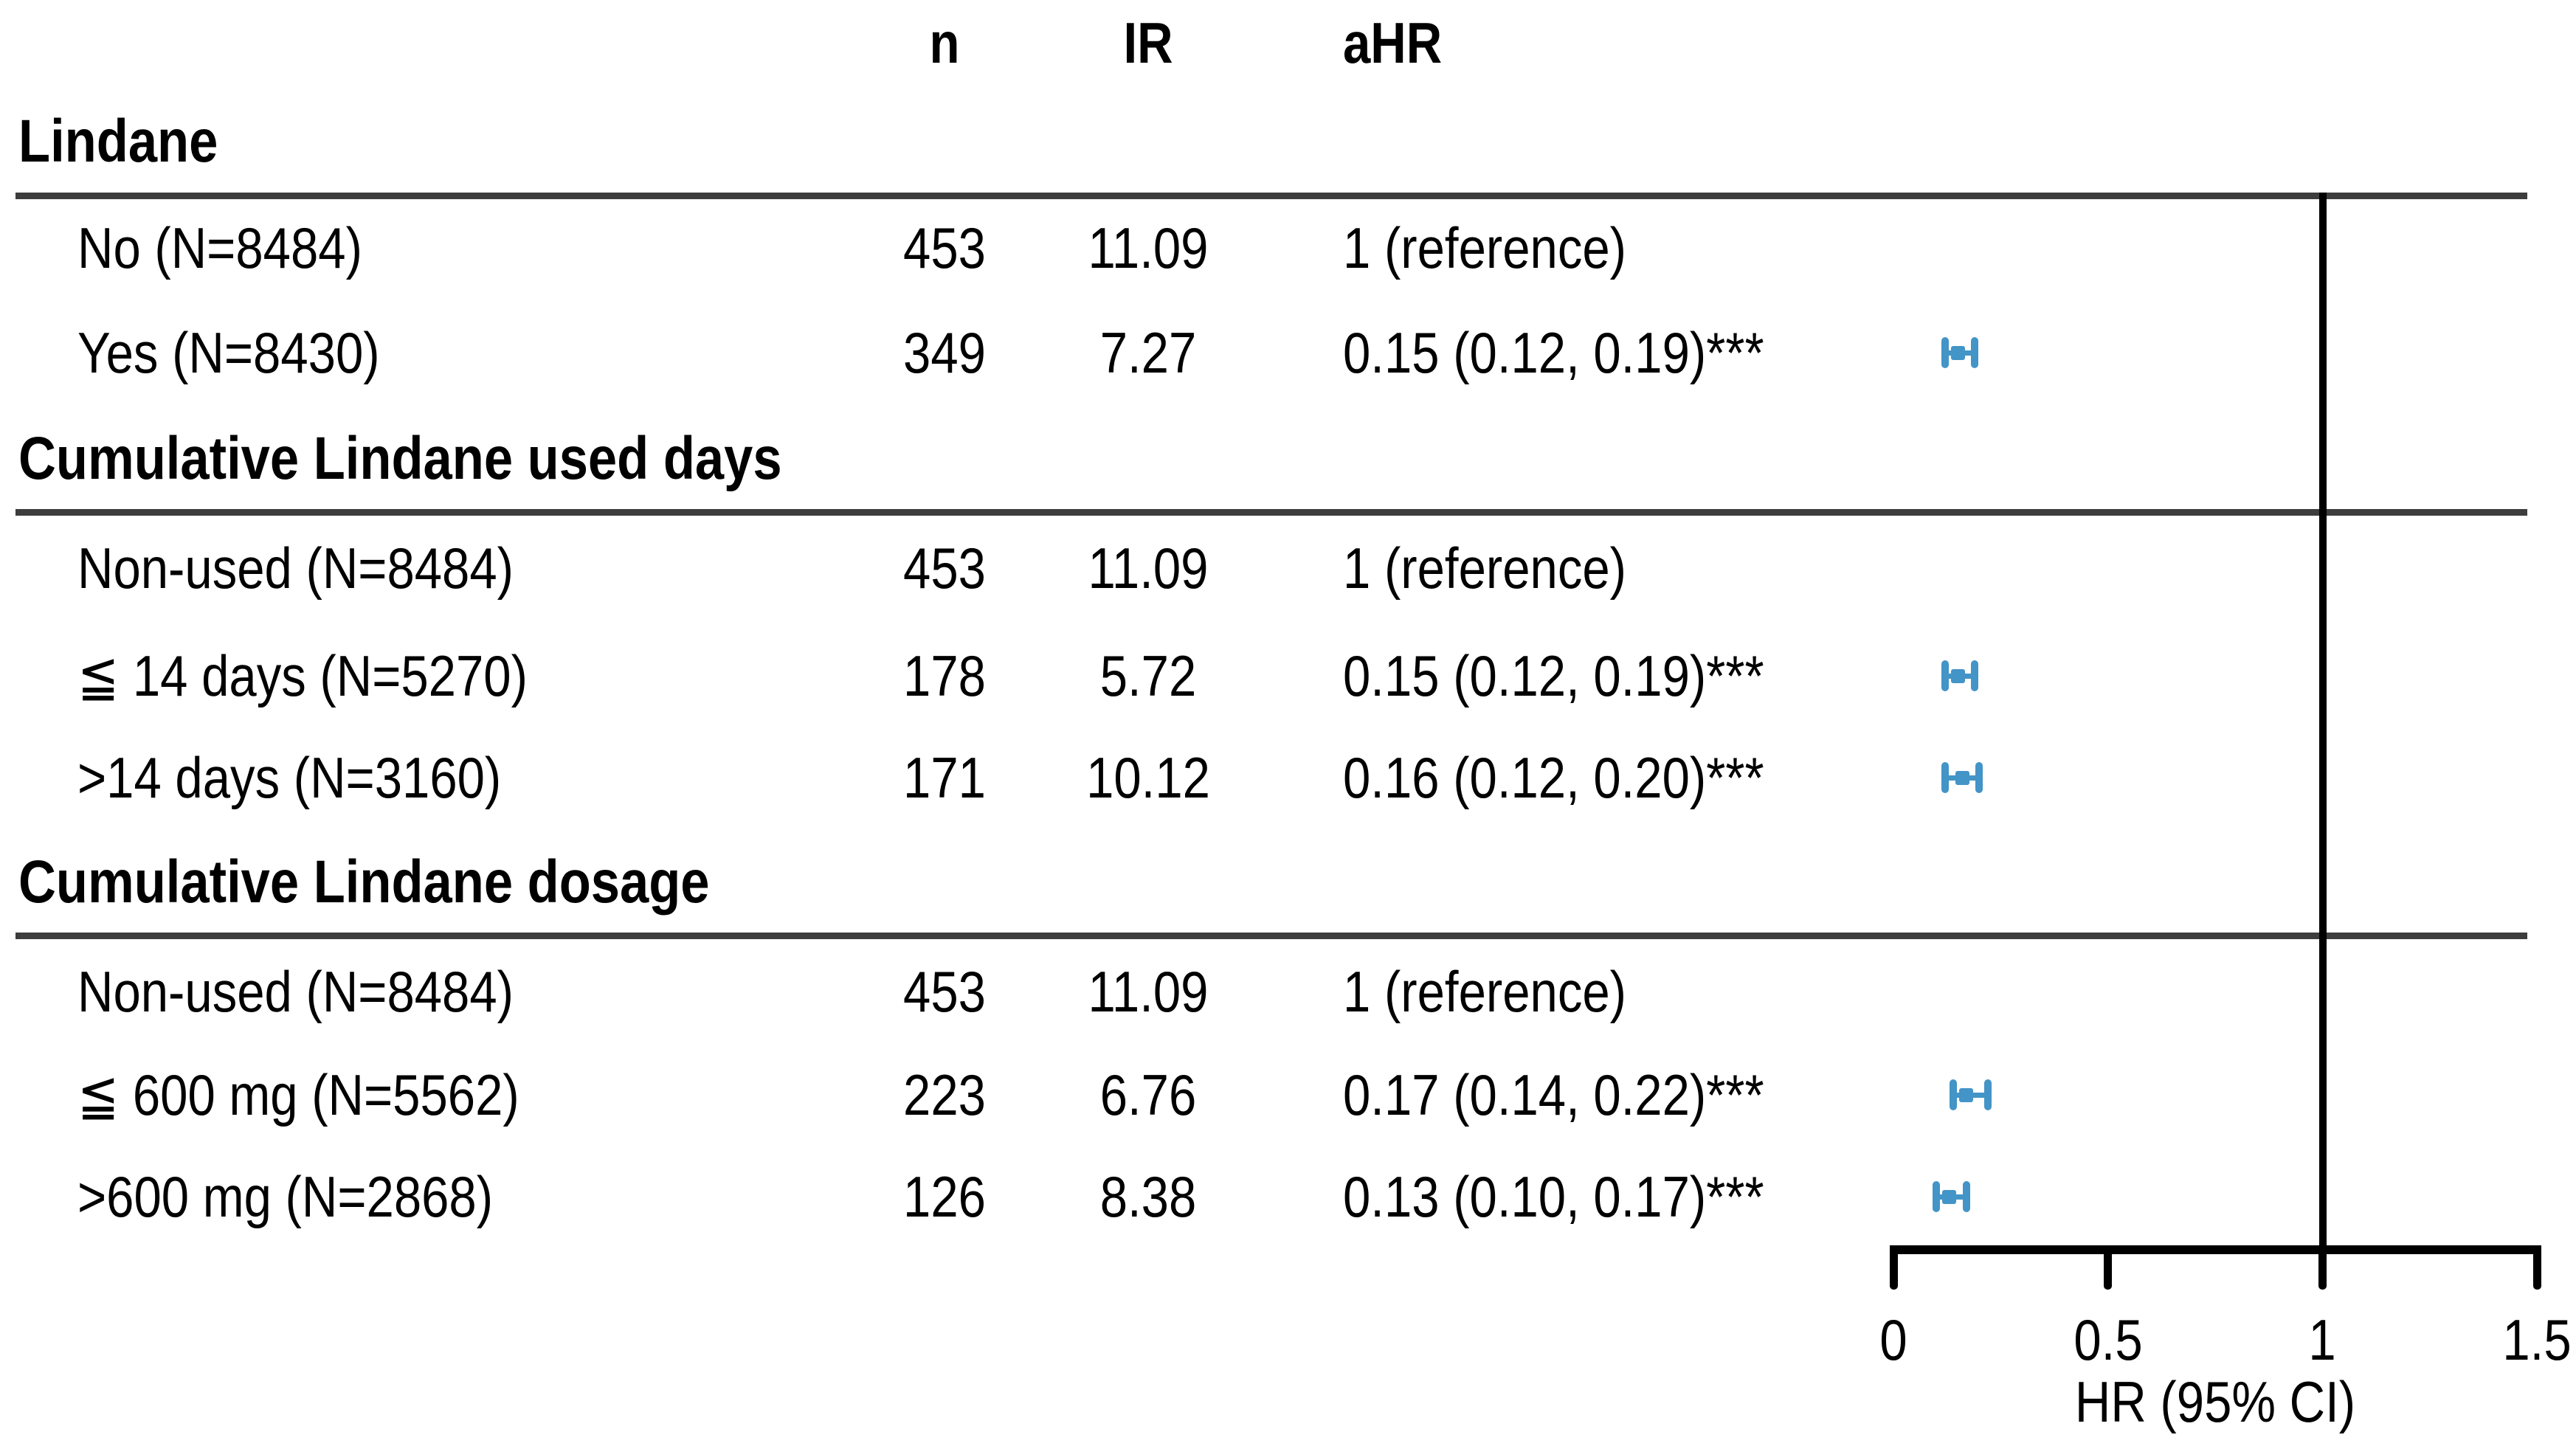 This screenshot has height=1446, width=2576. What do you see at coordinates (285, 1196) in the screenshot?
I see `row-label: >600 mg (N=2868)` at bounding box center [285, 1196].